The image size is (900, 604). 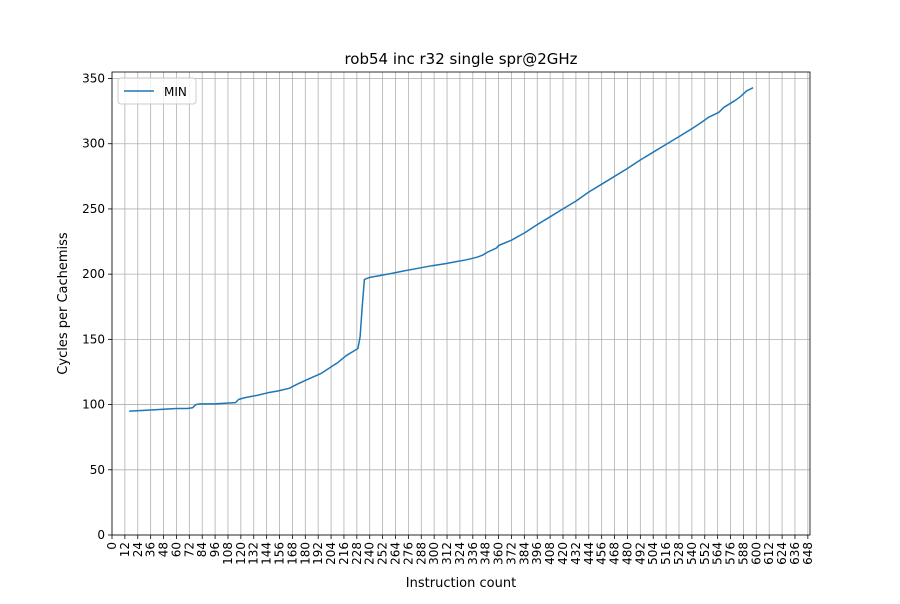 What do you see at coordinates (176, 549) in the screenshot?
I see `x-tick-label: 60` at bounding box center [176, 549].